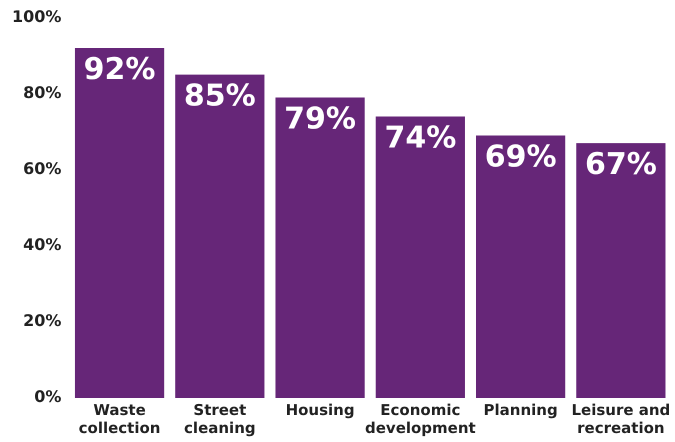 The height and width of the screenshot is (442, 675). What do you see at coordinates (37, 16) in the screenshot?
I see `y-tick-label: 100%` at bounding box center [37, 16].